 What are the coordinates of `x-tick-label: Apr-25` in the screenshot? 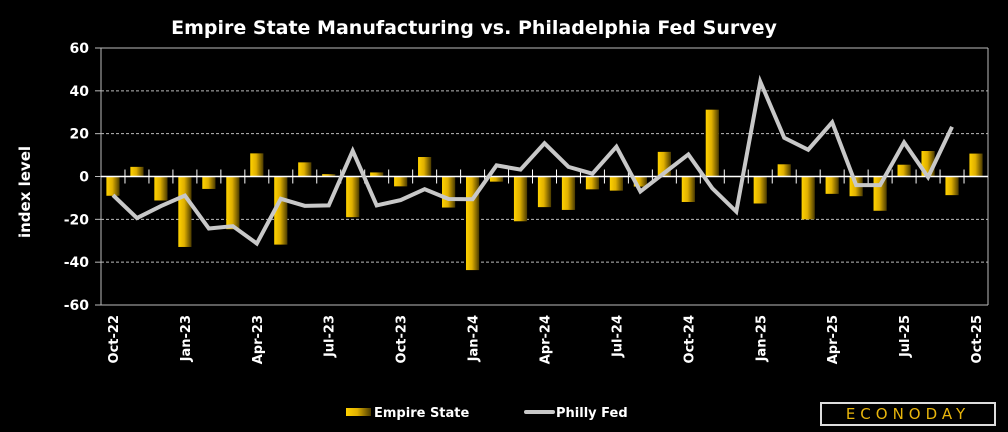 It's located at (833, 339).